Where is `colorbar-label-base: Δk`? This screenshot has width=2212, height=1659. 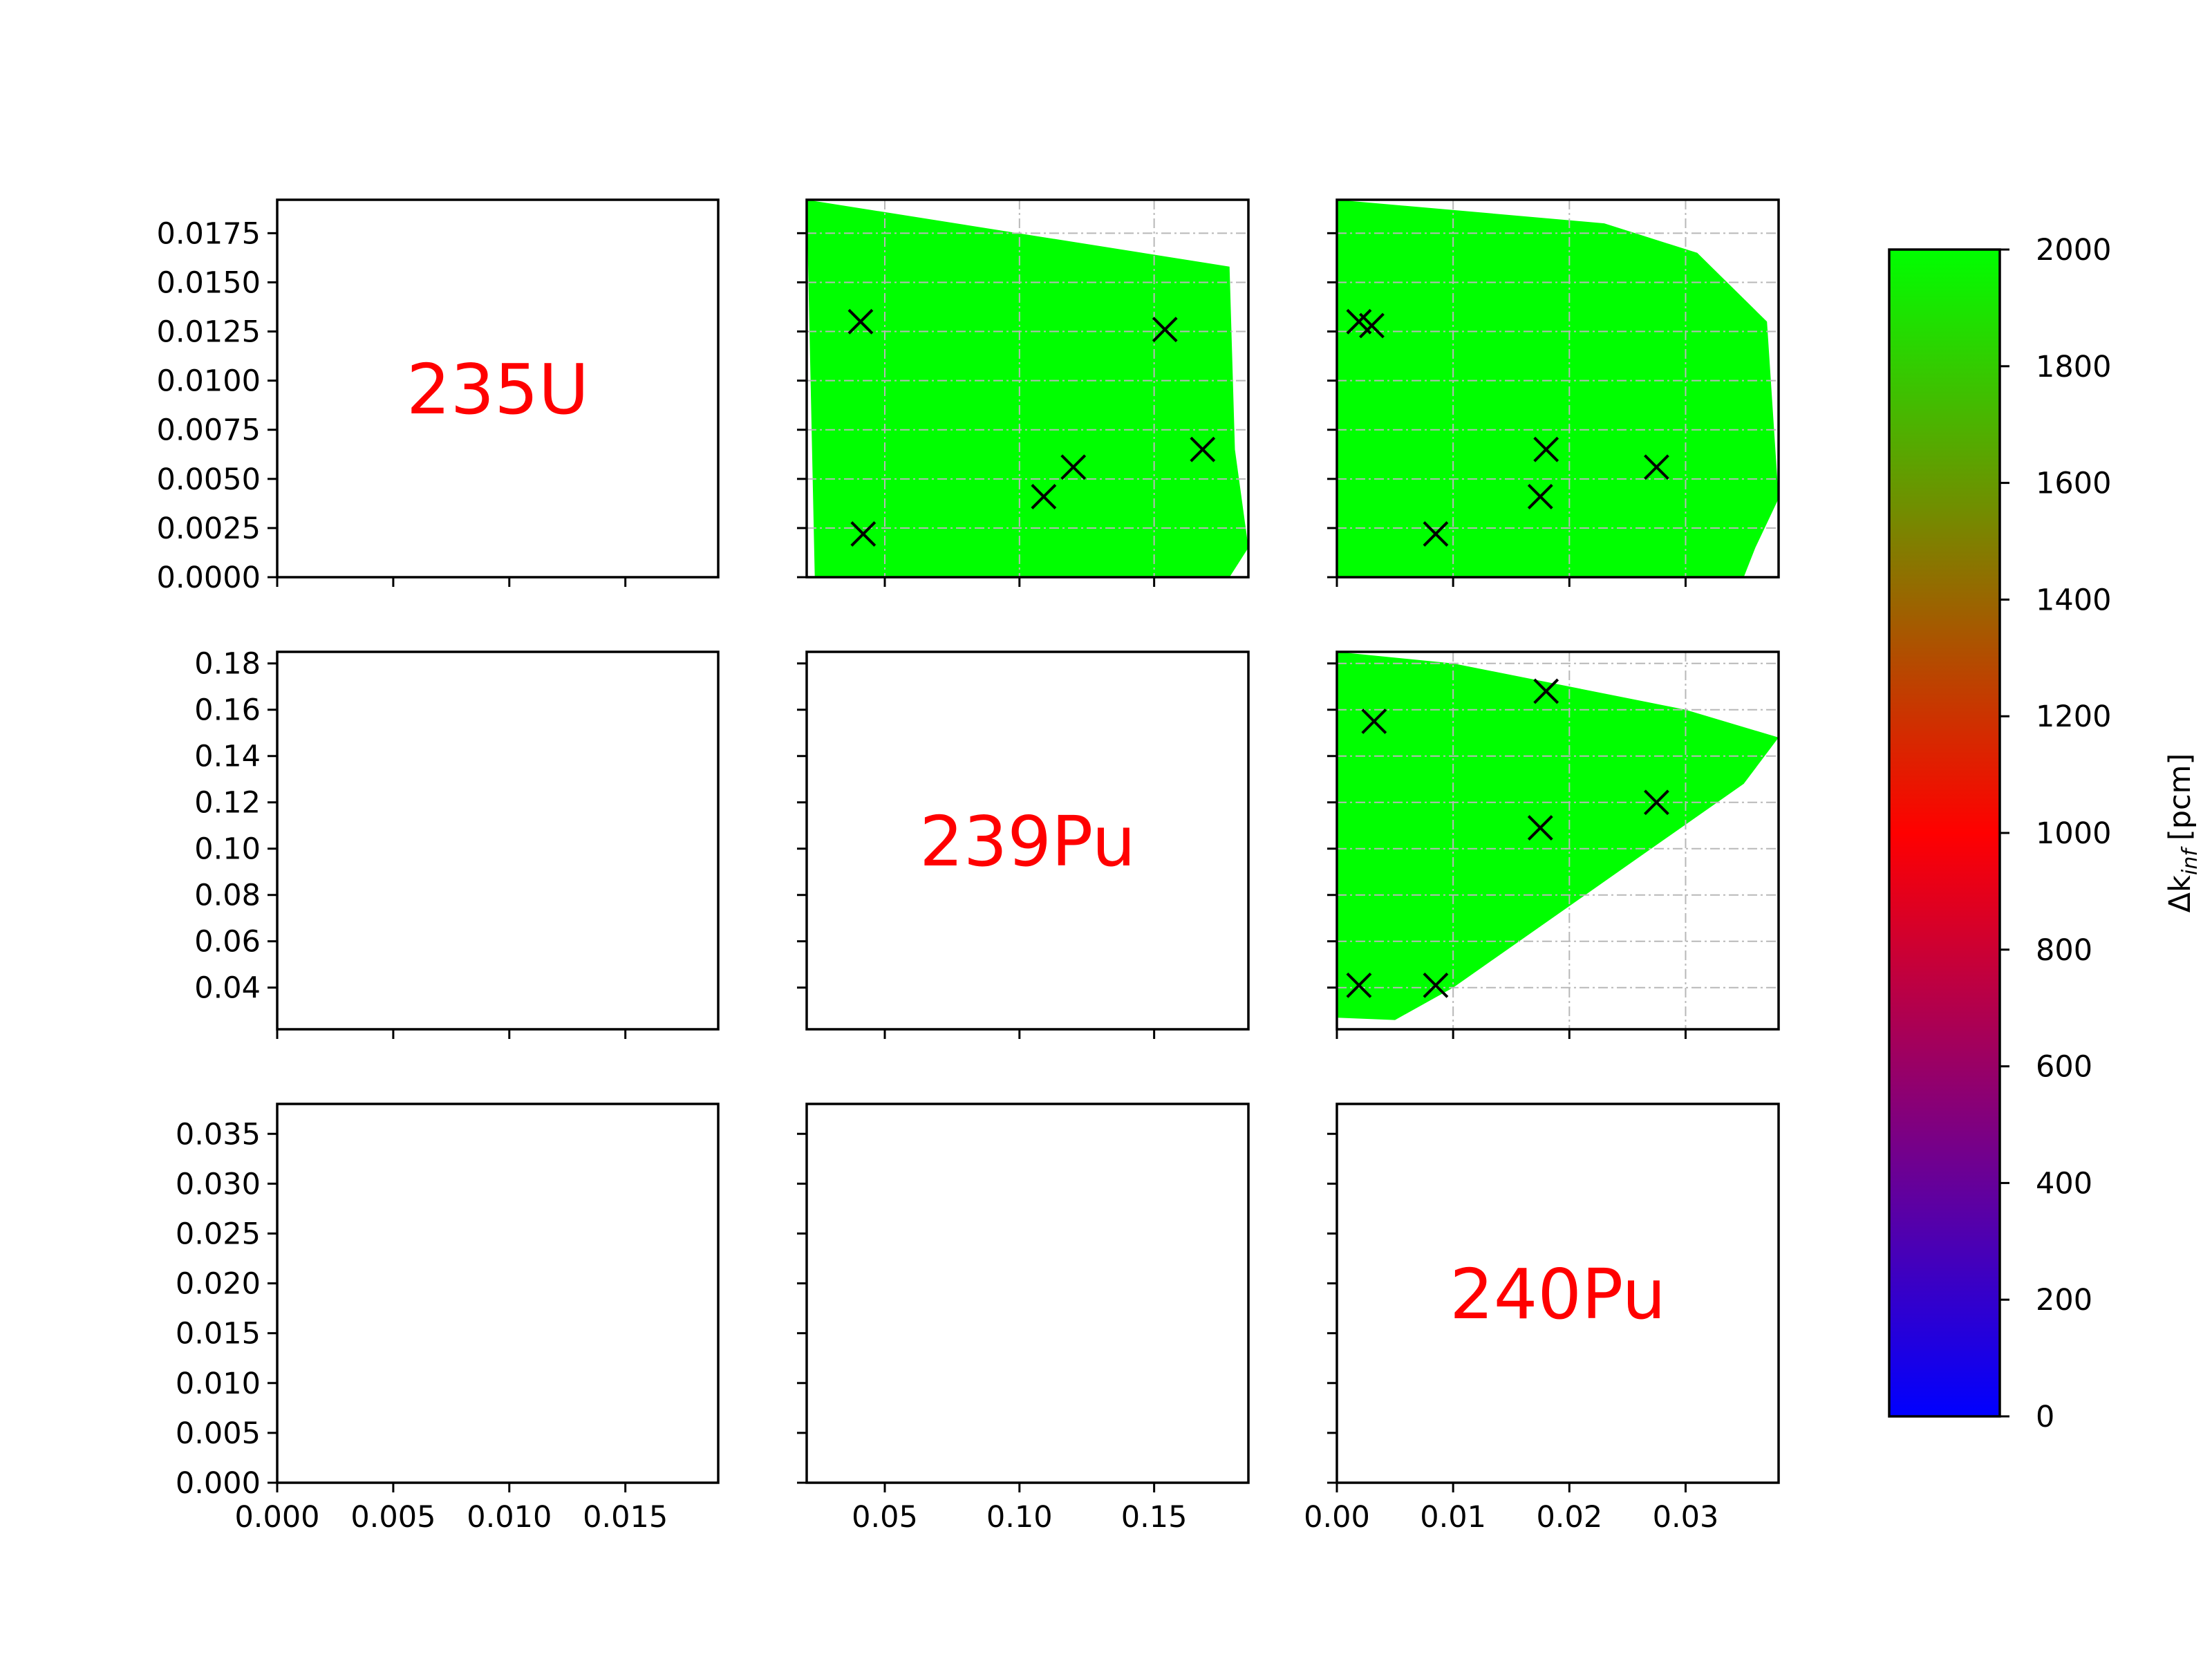
colorbar-label-base: Δk is located at coordinates (2180, 894).